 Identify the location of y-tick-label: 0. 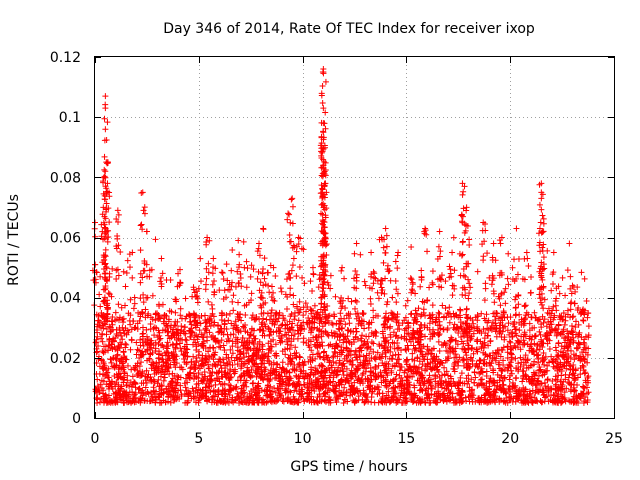
(76, 419).